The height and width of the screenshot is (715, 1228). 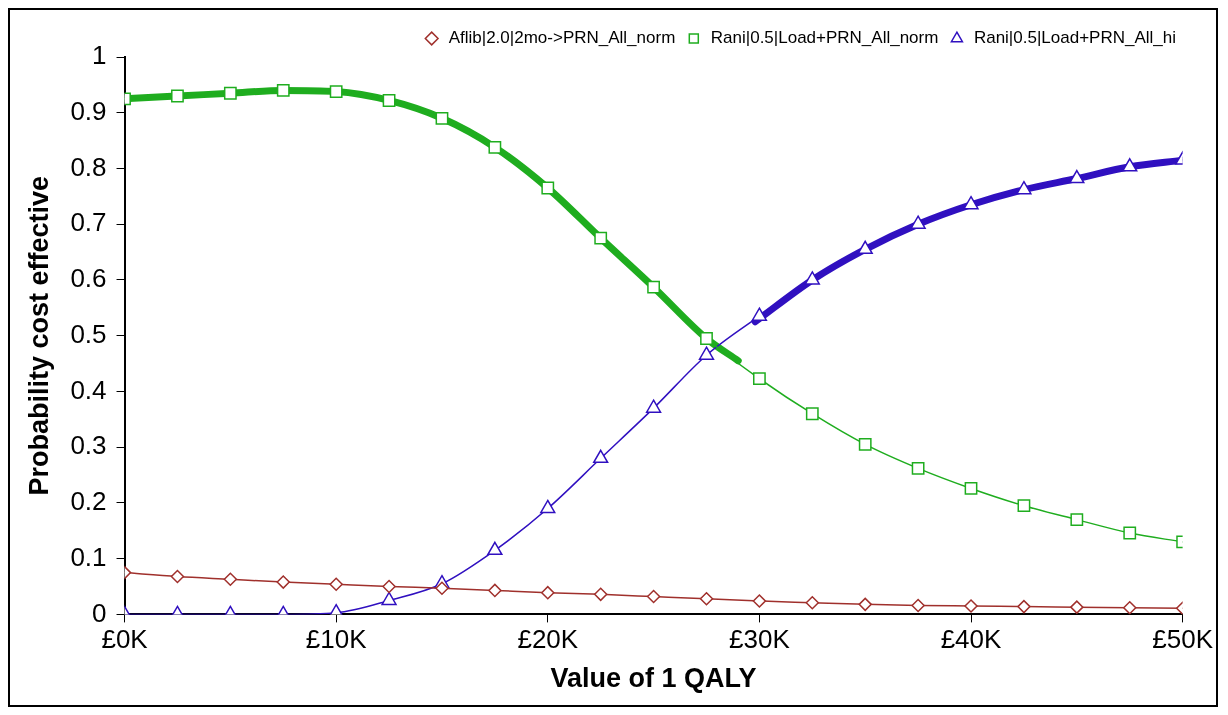 What do you see at coordinates (99, 55) in the screenshot?
I see `y-tick-label: 1` at bounding box center [99, 55].